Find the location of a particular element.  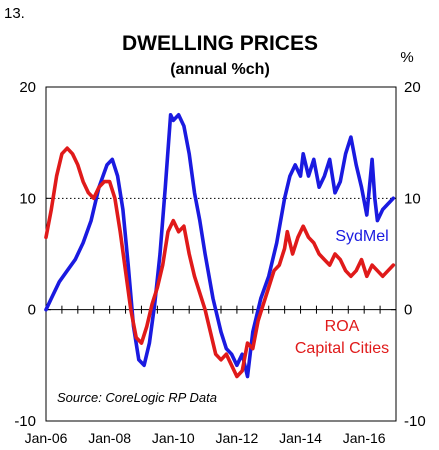

y-tick-label-right: 20 is located at coordinates (412, 87).